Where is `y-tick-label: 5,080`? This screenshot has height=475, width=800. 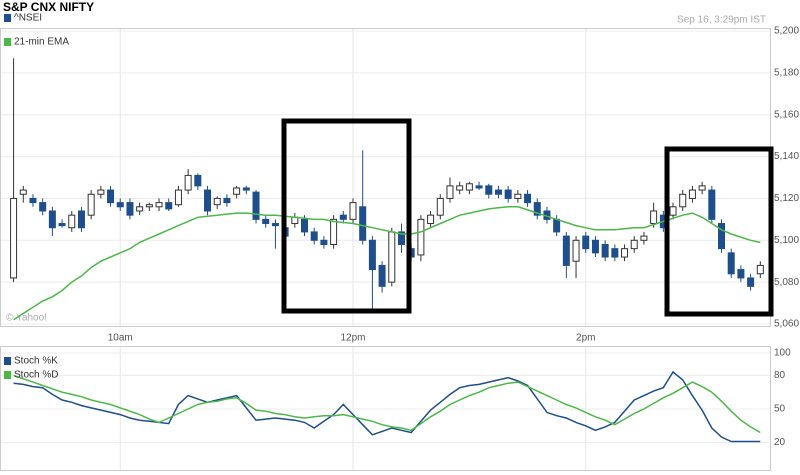 y-tick-label: 5,080 is located at coordinates (786, 282).